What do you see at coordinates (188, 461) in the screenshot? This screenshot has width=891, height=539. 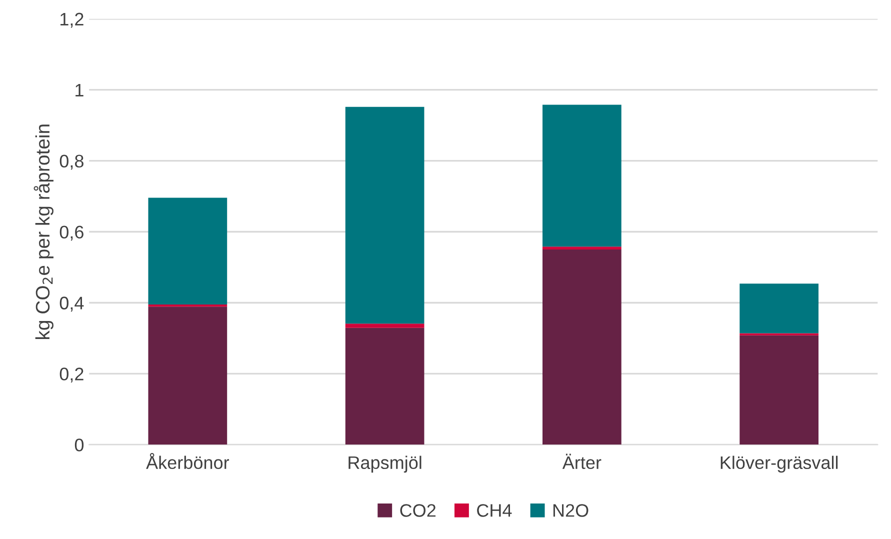 I see `x-tick-label: Åkerbönor` at bounding box center [188, 461].